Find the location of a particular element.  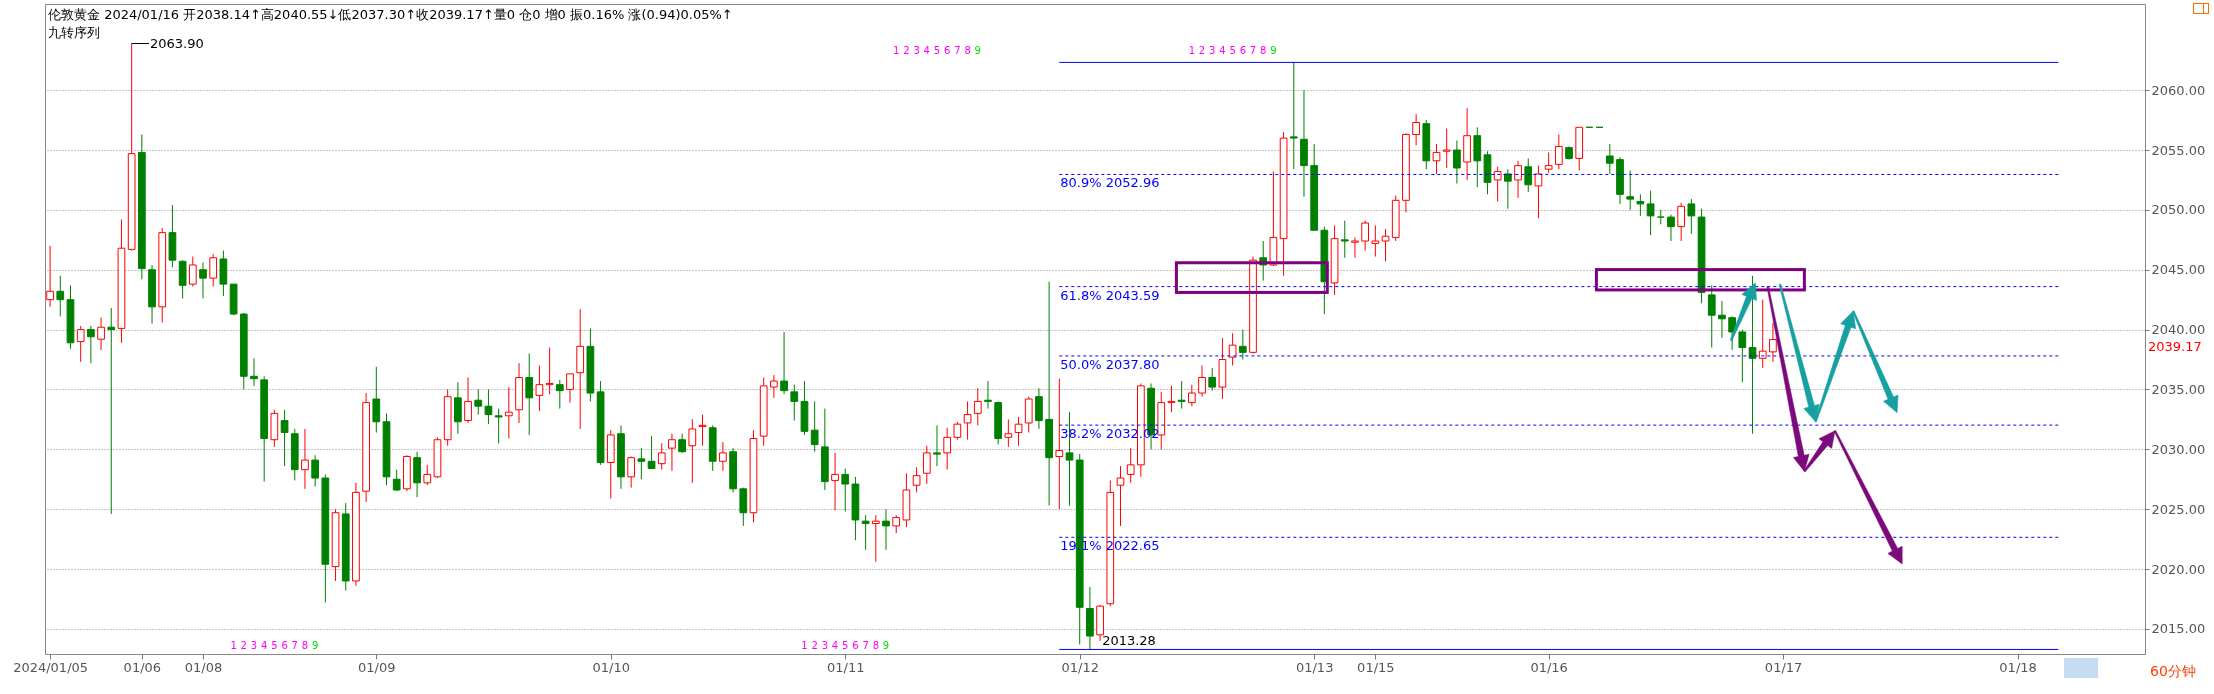

x-tick-label: 01/12 is located at coordinates (1080, 667).